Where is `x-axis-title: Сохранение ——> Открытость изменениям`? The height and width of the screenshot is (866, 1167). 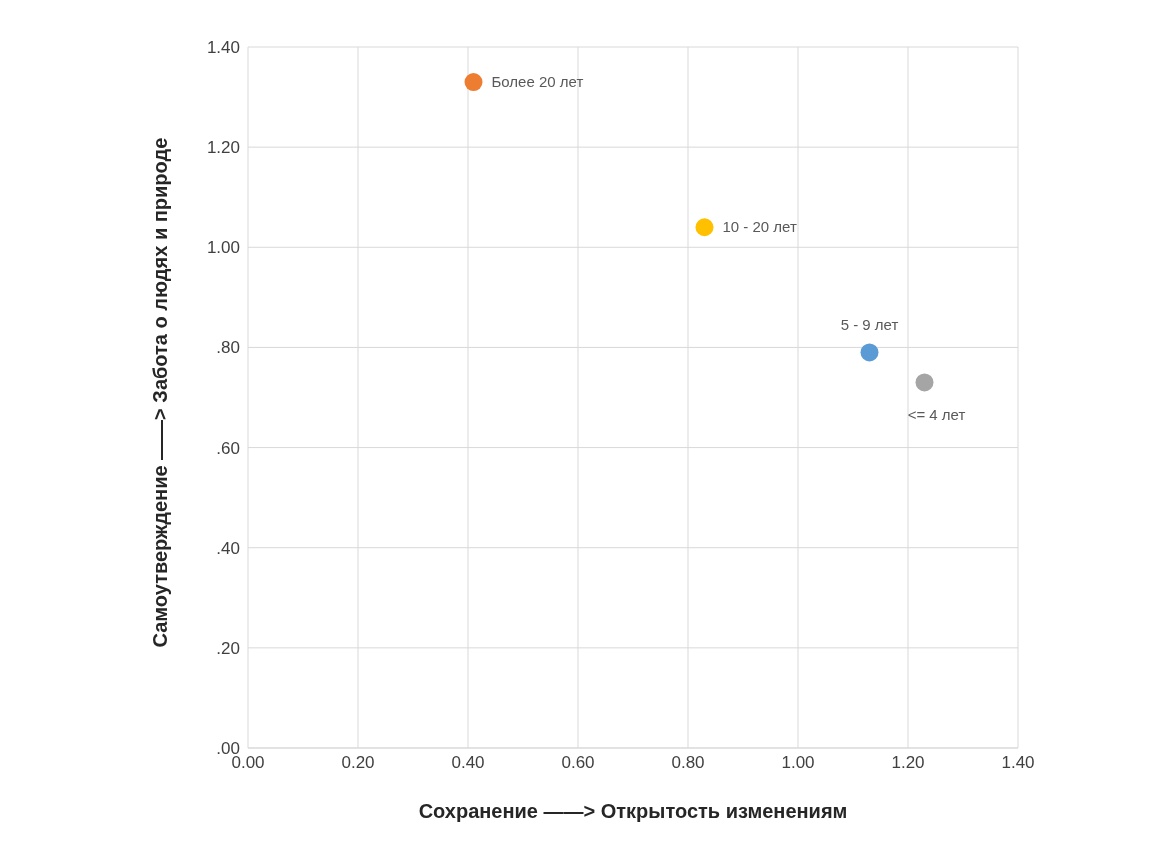 x-axis-title: Сохранение ——> Открытость изменениям is located at coordinates (633, 811).